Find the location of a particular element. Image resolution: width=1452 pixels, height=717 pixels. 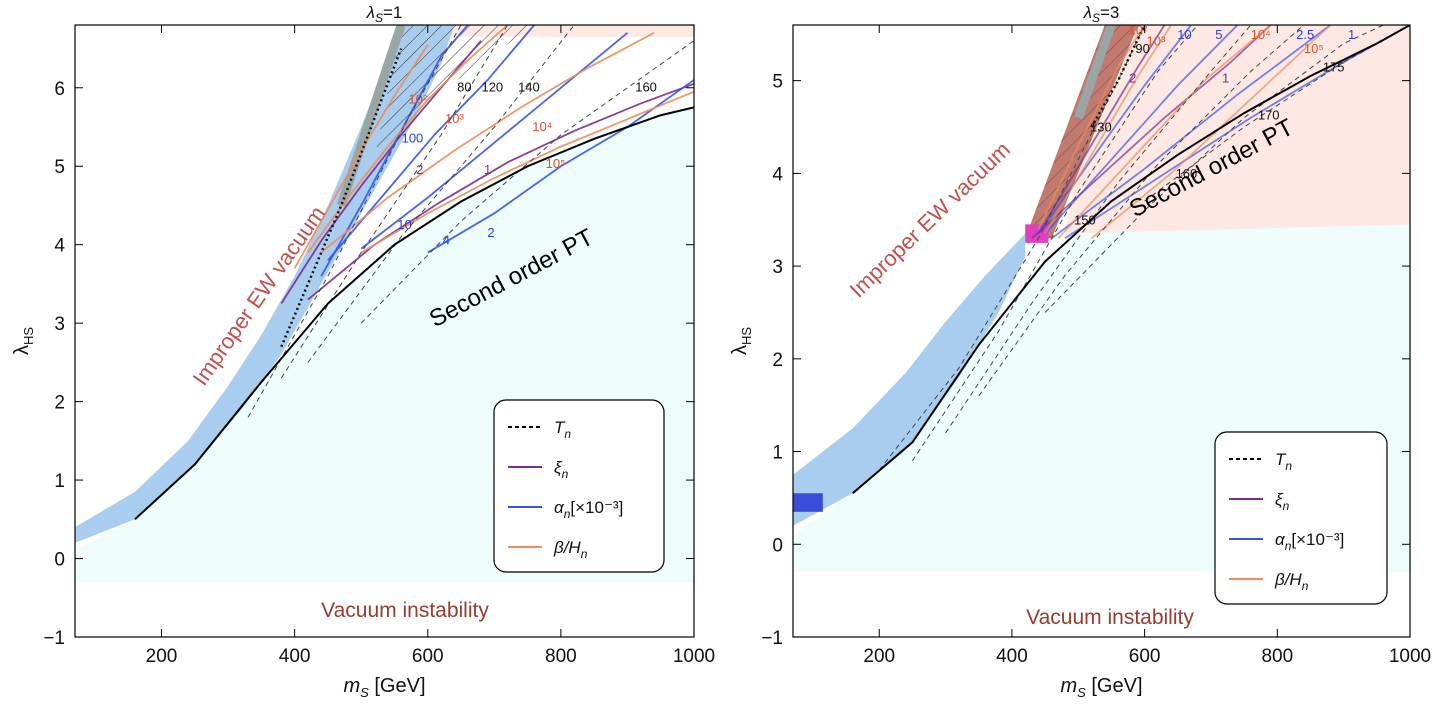

x-tick-label: 1000 is located at coordinates (694, 656).